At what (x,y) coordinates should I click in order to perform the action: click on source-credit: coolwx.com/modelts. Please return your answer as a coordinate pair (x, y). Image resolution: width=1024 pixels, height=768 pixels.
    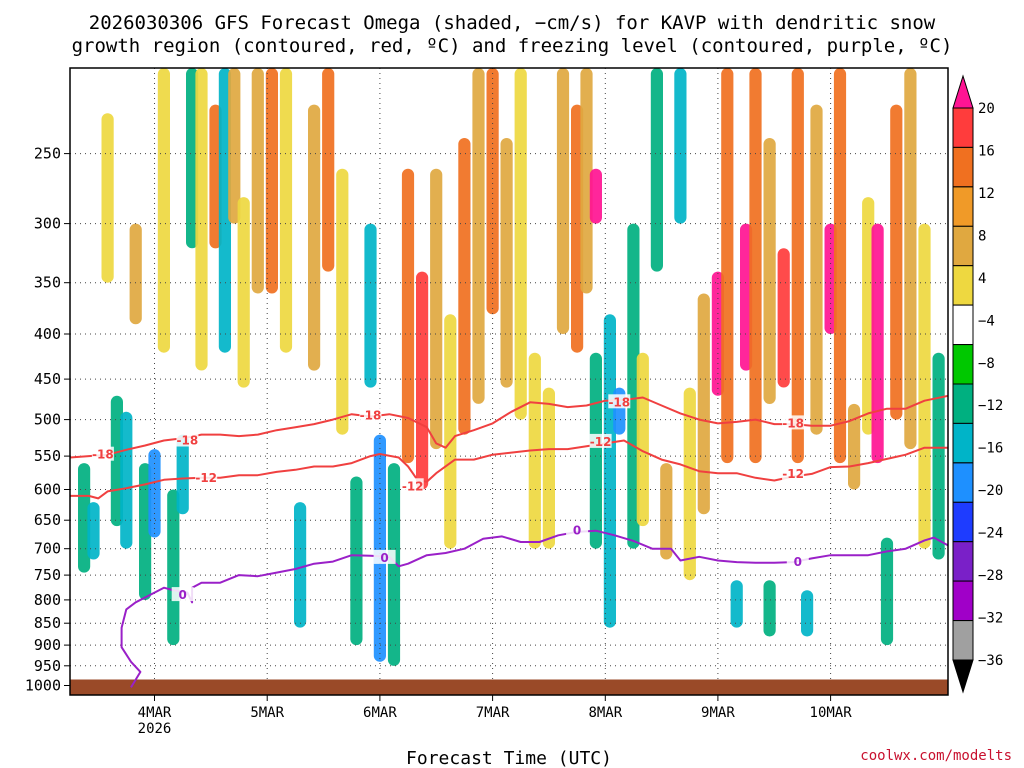
    Looking at the image, I should click on (936, 756).